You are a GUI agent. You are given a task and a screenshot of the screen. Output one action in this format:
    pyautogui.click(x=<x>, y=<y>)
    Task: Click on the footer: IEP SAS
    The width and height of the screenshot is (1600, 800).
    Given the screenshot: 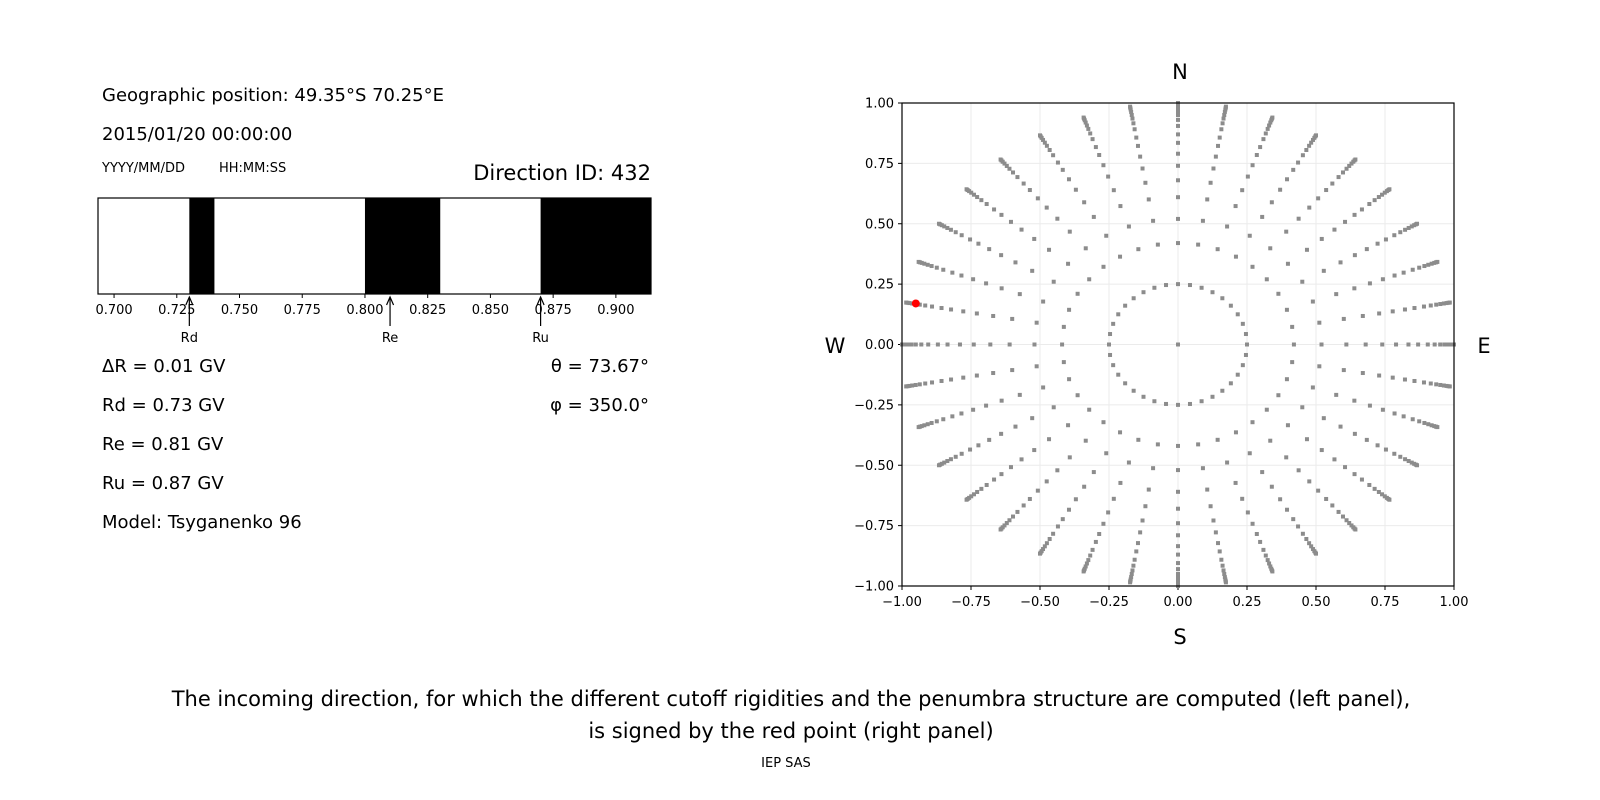 What is the action you would take?
    pyautogui.click(x=786, y=763)
    